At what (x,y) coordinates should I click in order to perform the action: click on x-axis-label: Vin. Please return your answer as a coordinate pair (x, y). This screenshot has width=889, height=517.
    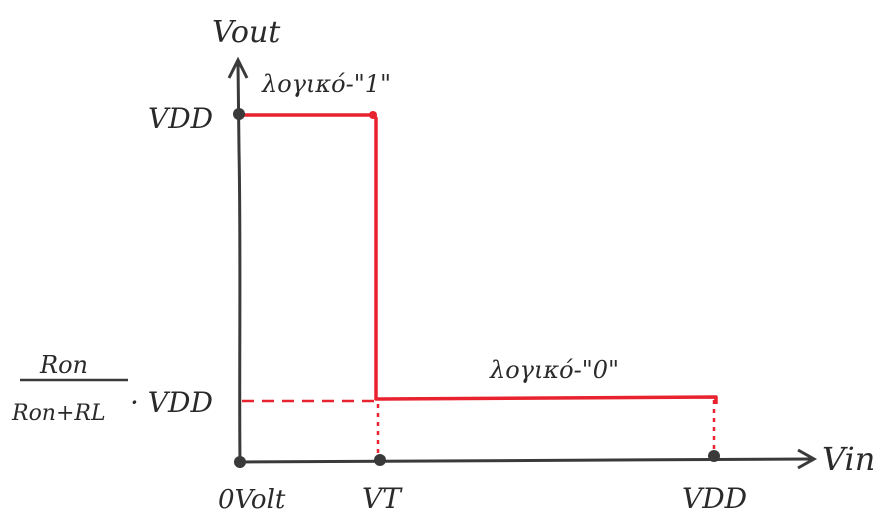
    Looking at the image, I should click on (848, 459).